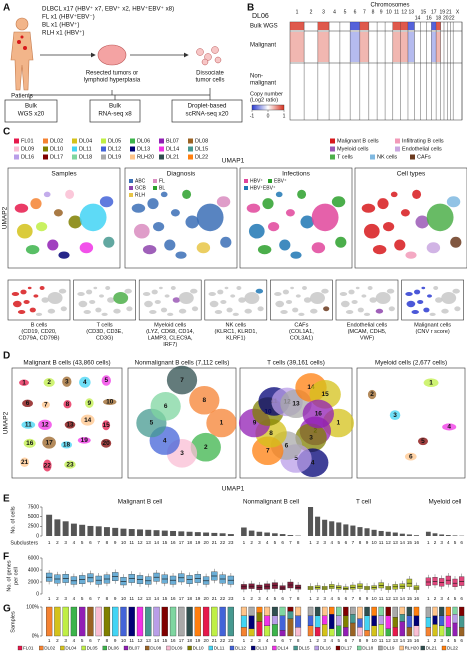 This screenshot has width=467, height=653. Describe the element at coordinates (266, 94) in the screenshot. I see `colorbar-title: Copy number` at that location.